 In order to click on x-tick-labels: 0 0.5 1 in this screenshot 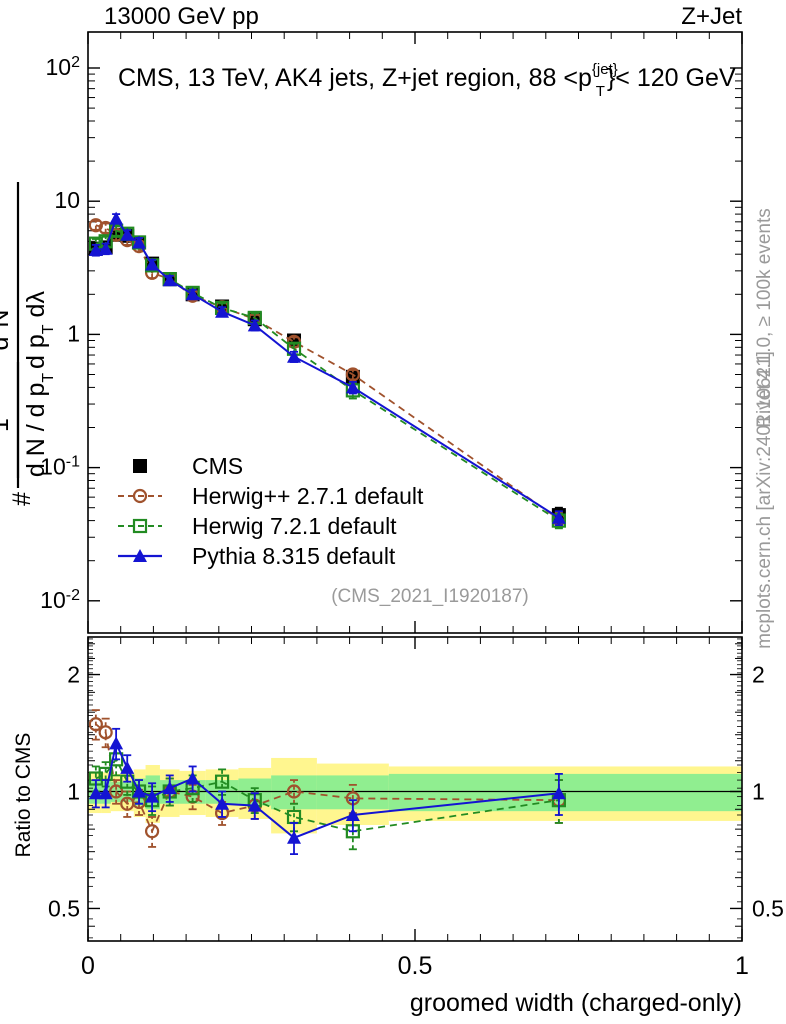, I will do `click(415, 966)`.